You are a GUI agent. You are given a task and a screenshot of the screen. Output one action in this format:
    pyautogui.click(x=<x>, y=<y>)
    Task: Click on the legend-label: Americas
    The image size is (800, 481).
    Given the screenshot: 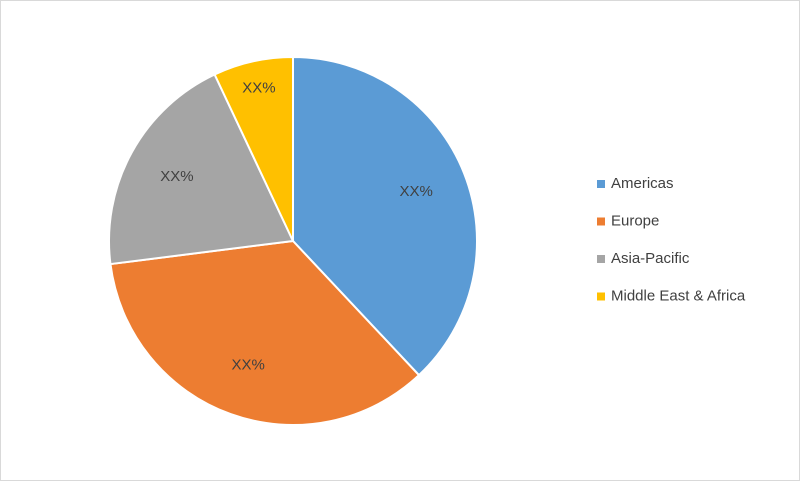 What is the action you would take?
    pyautogui.click(x=642, y=183)
    